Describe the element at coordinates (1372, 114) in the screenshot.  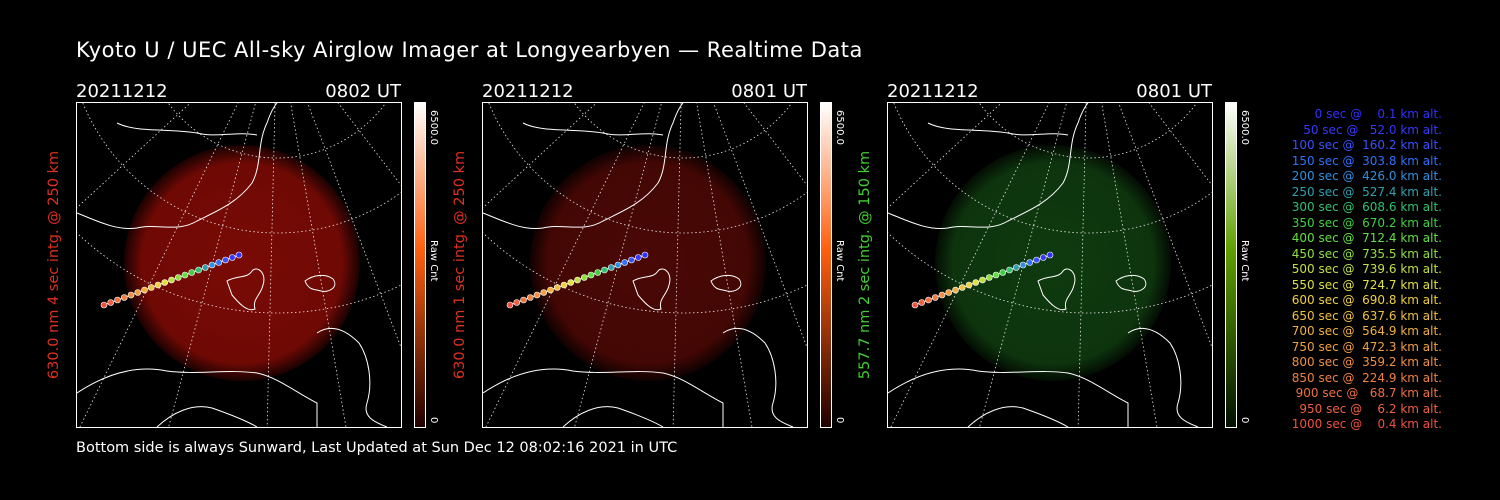
I see `legend-entry: 0 sec @ 0.1 km alt.` at that location.